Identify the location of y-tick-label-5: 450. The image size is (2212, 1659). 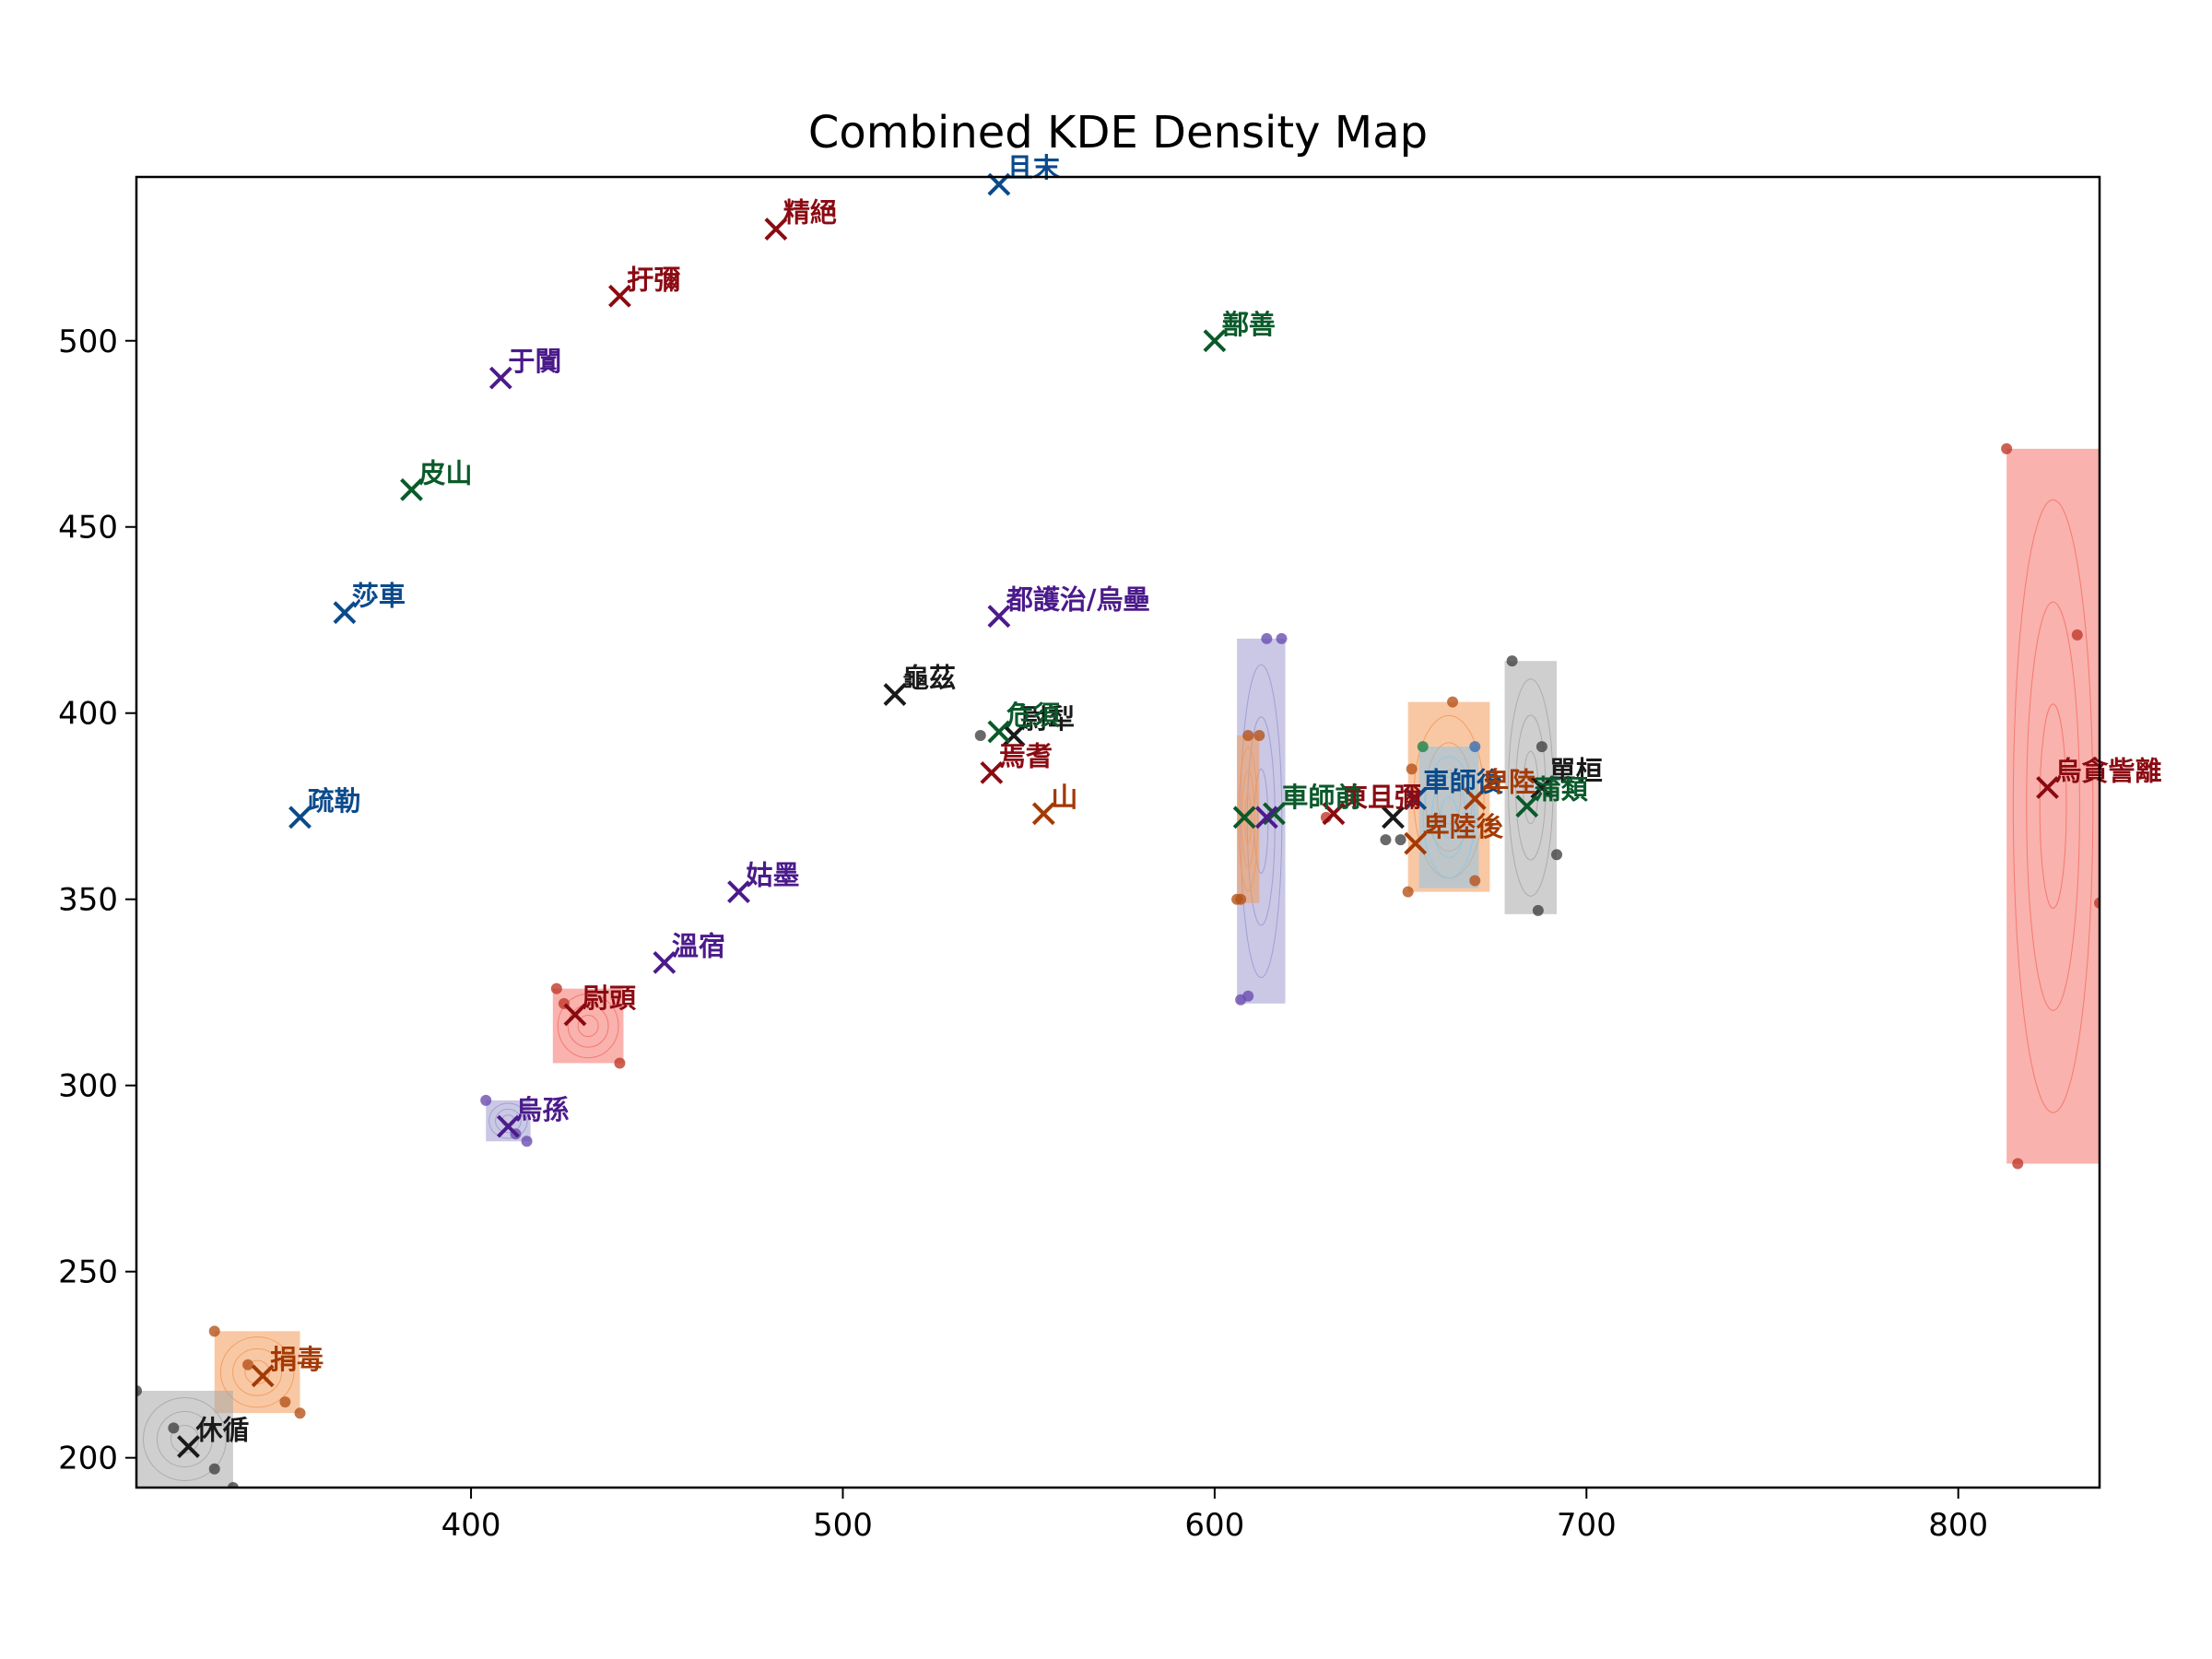
(88, 528).